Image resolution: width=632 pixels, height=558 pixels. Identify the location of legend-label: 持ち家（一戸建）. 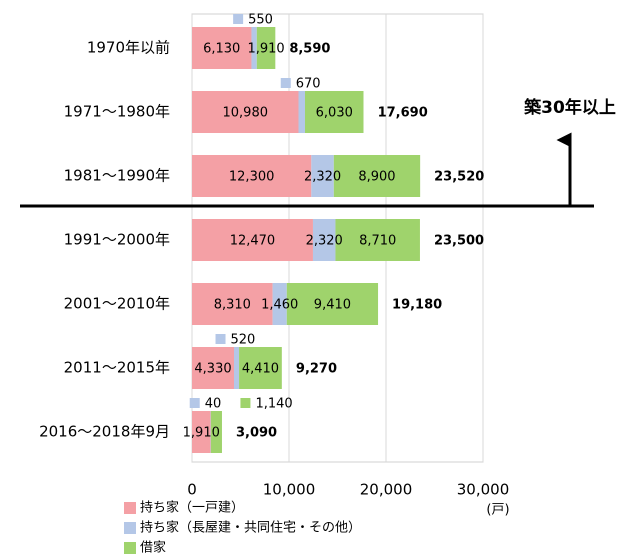
(192, 508).